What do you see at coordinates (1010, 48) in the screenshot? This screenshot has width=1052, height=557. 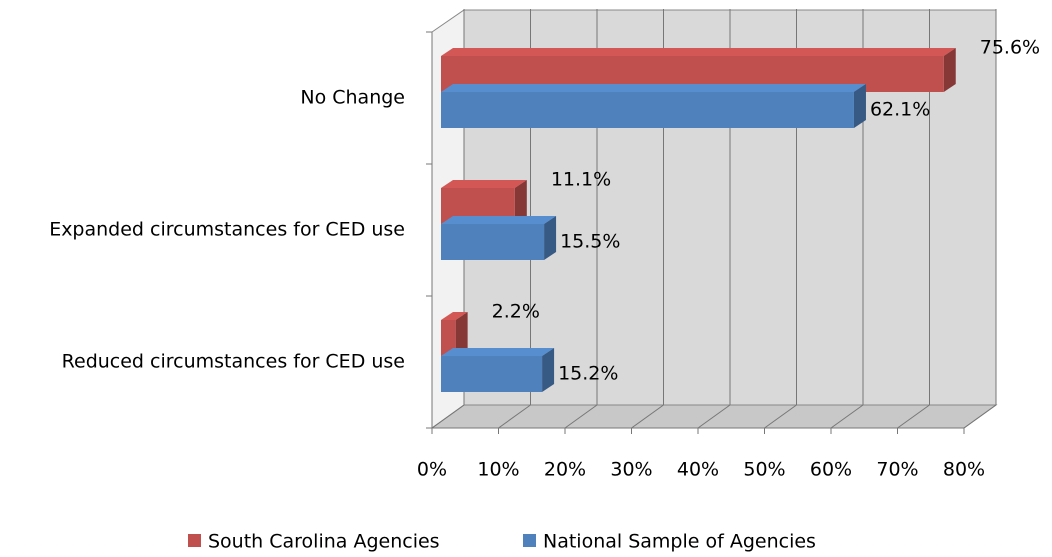 I see `data-label: 75.6%` at bounding box center [1010, 48].